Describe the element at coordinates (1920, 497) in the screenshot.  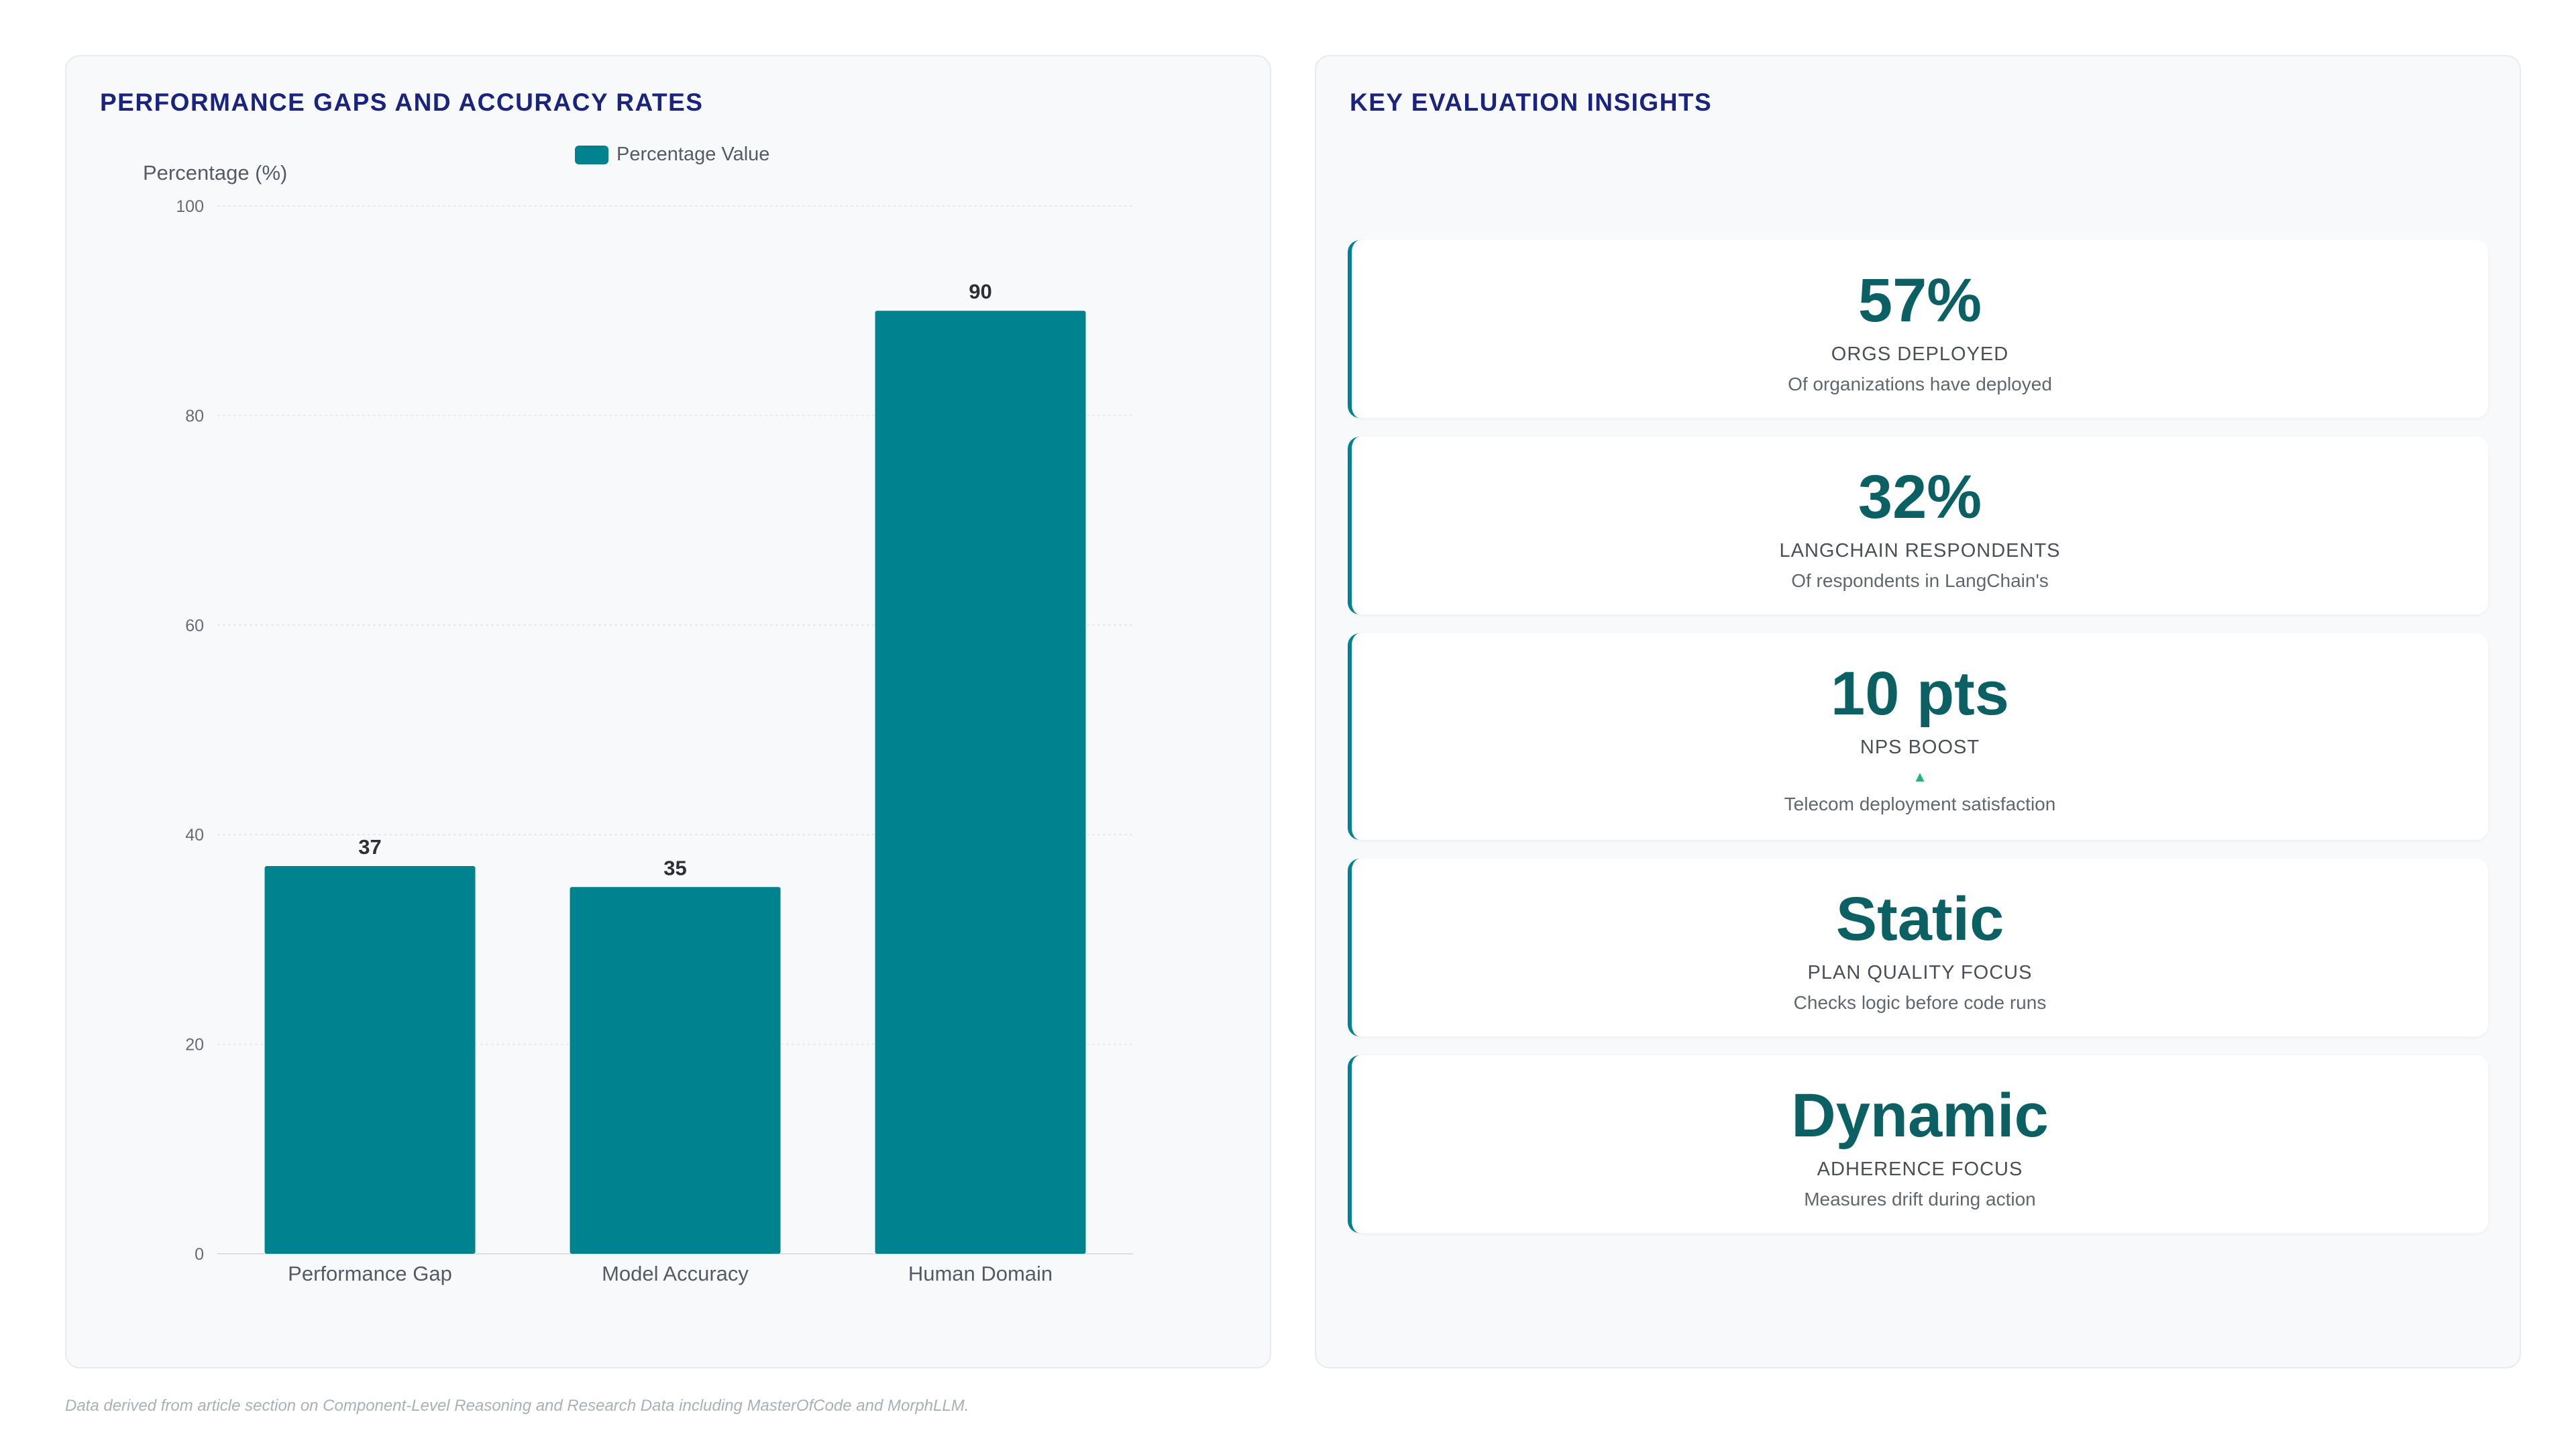
I see `insight-value: 32%` at that location.